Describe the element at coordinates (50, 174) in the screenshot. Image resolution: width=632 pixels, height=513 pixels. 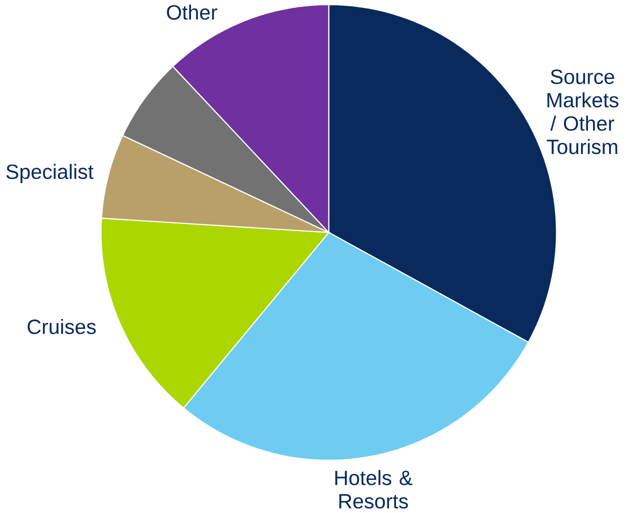
I see `slice-label: Specialist` at that location.